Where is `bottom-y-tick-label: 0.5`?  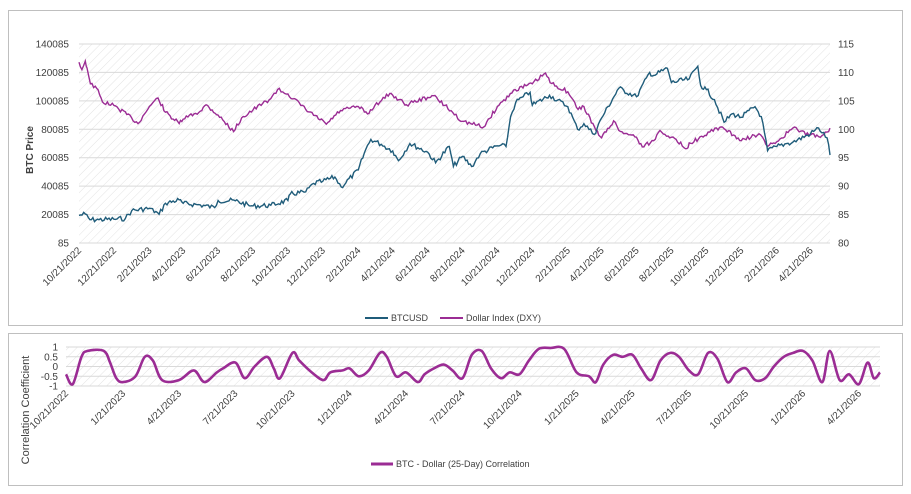
bottom-y-tick-label: 0.5 is located at coordinates (51, 357).